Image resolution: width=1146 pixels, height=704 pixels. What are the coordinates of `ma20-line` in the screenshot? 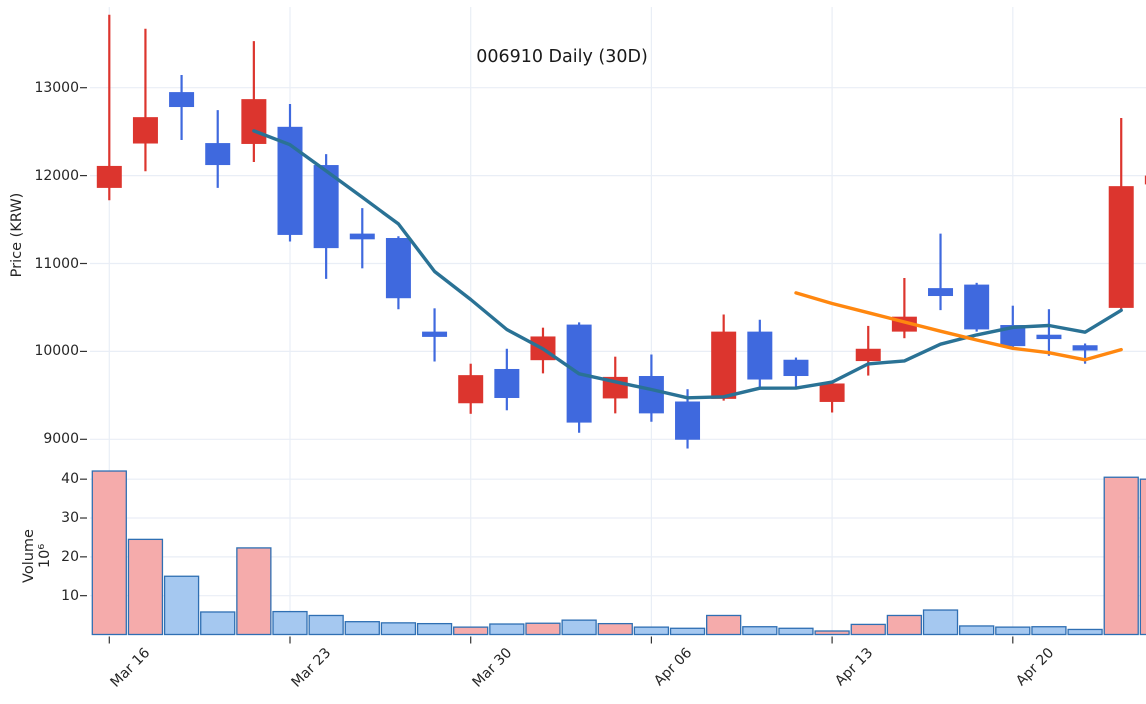 It's located at (958, 326).